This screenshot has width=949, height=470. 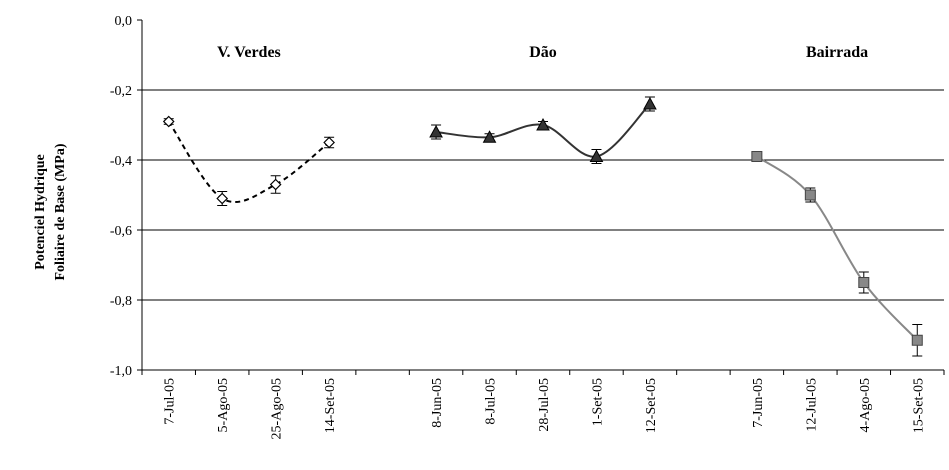 I want to click on y-tick-label: -0,2, so click(x=121, y=91).